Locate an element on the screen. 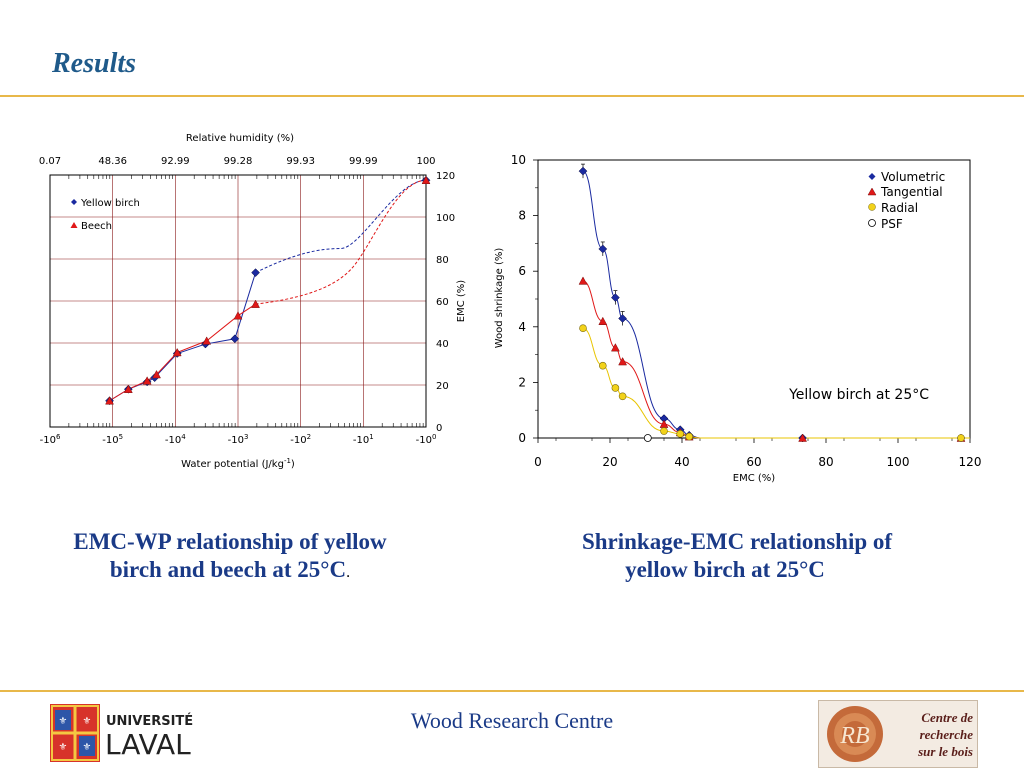 Image resolution: width=1024 pixels, height=768 pixels. left-caption-line2: birch and beech at 25°C. is located at coordinates (230, 569).